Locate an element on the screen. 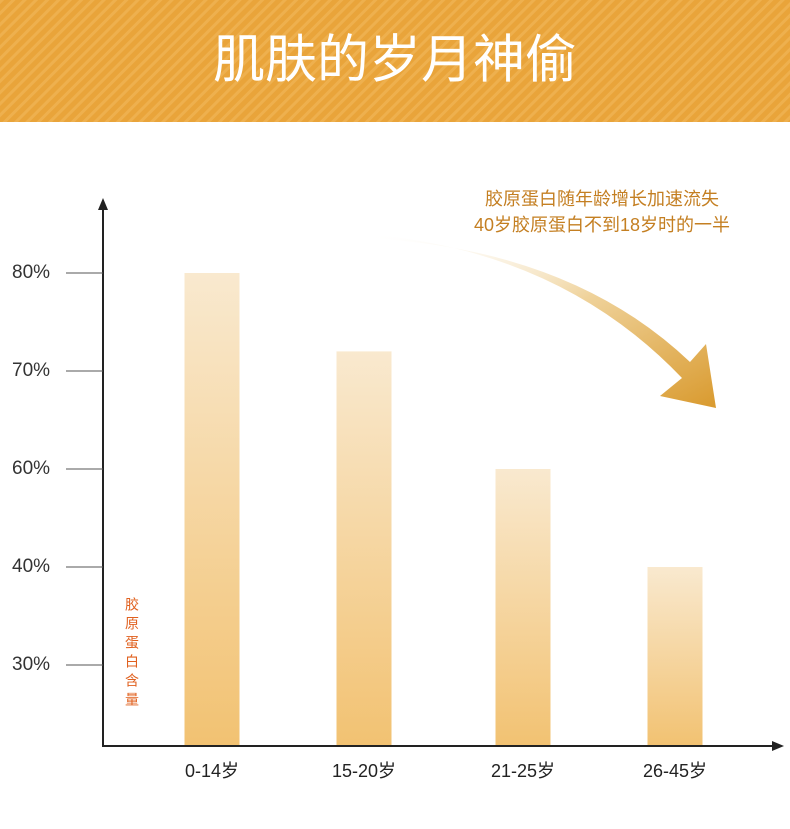  y-tick-label: 80% is located at coordinates (31, 272).